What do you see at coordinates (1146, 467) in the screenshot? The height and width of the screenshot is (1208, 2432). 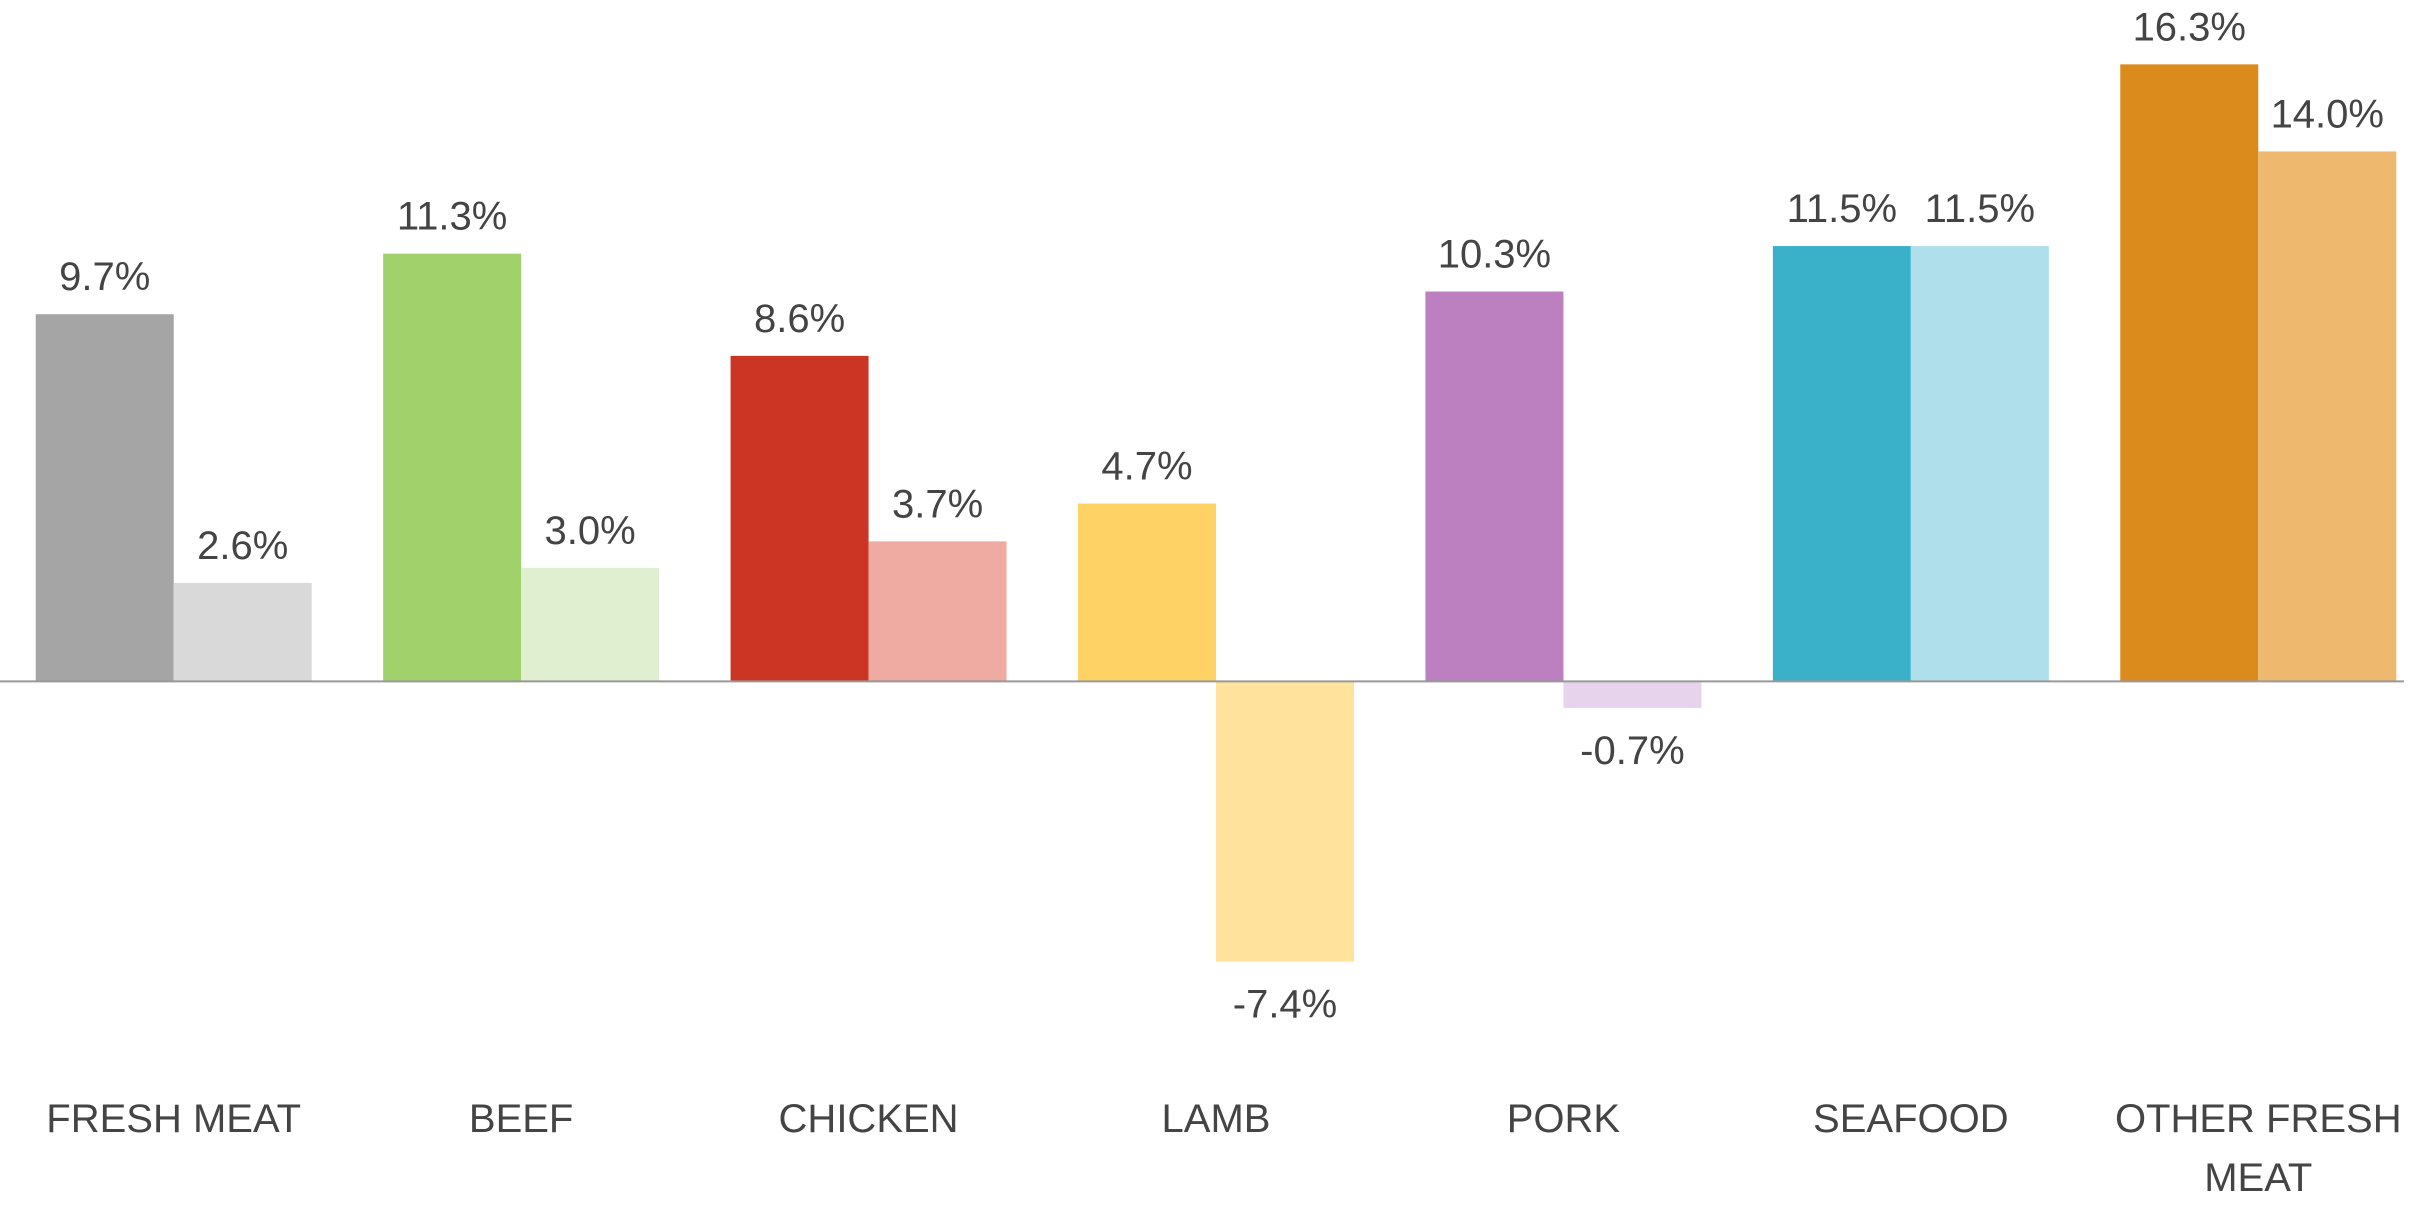 I see `data-label: 4.7%` at bounding box center [1146, 467].